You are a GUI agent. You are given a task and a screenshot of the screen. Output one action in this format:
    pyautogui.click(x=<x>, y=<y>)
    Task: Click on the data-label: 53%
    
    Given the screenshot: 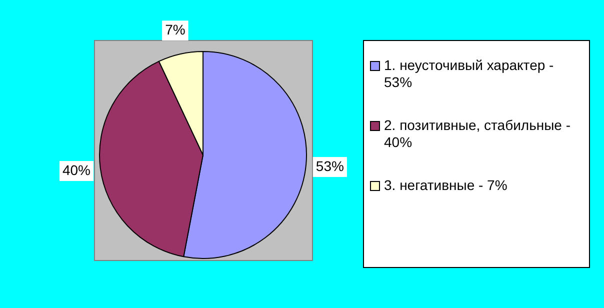 What is the action you would take?
    pyautogui.click(x=330, y=166)
    